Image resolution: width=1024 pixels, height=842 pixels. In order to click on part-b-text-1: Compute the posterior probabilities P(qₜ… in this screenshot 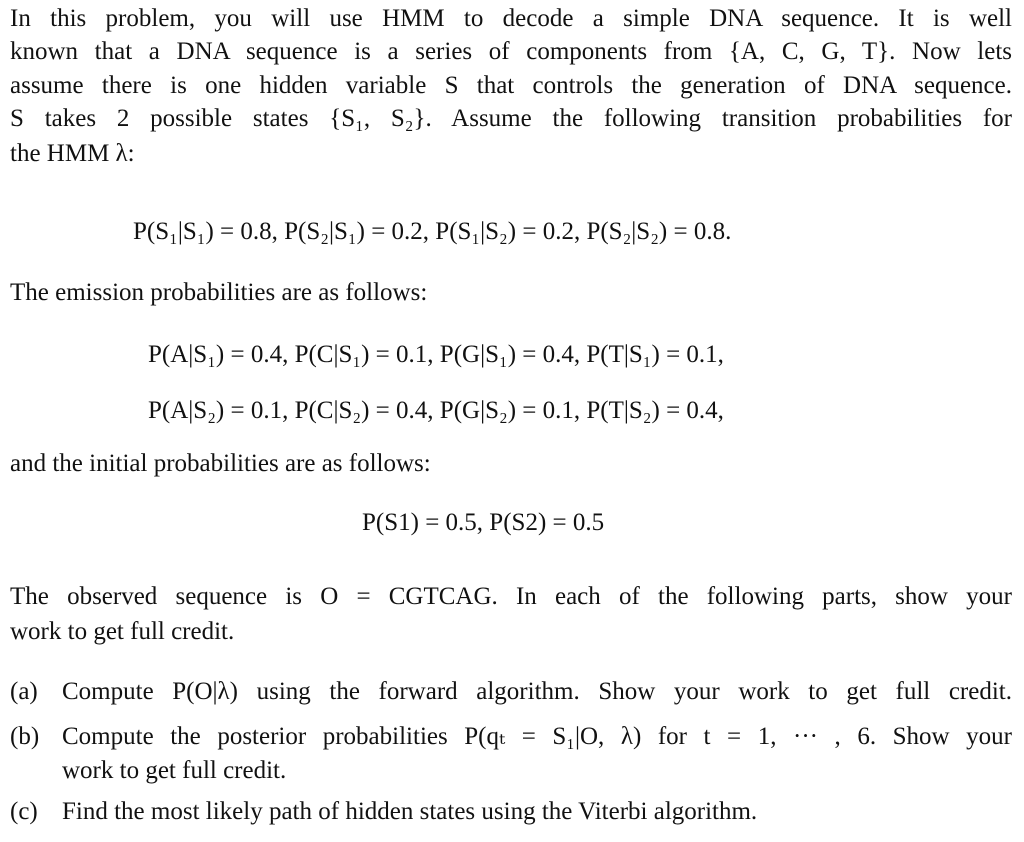, I will do `click(537, 736)`.